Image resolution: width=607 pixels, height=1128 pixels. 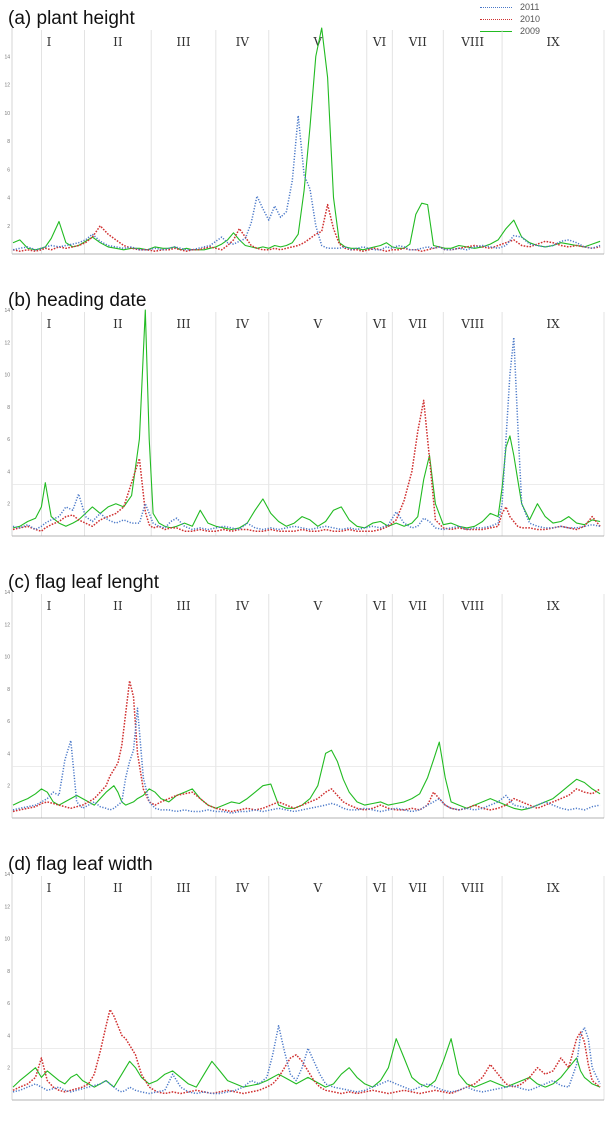 What do you see at coordinates (84, 582) in the screenshot?
I see `panel-title: (c) flag leaf lenght` at bounding box center [84, 582].